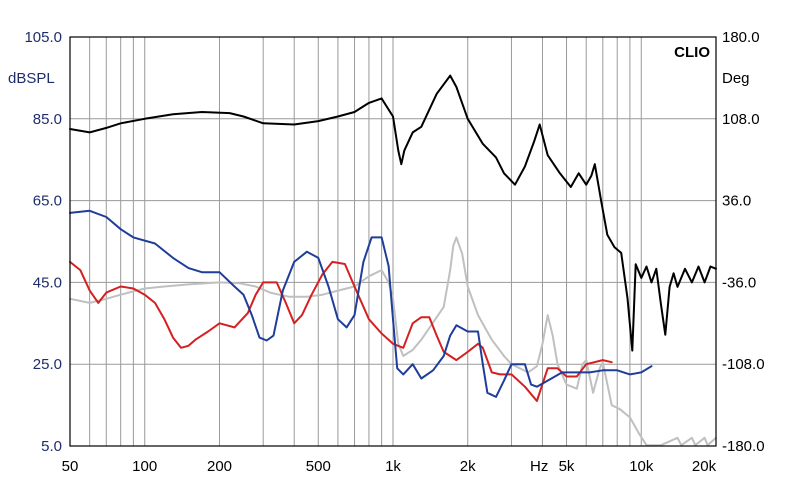  I want to click on right-tick-label: -180.0, so click(743, 446).